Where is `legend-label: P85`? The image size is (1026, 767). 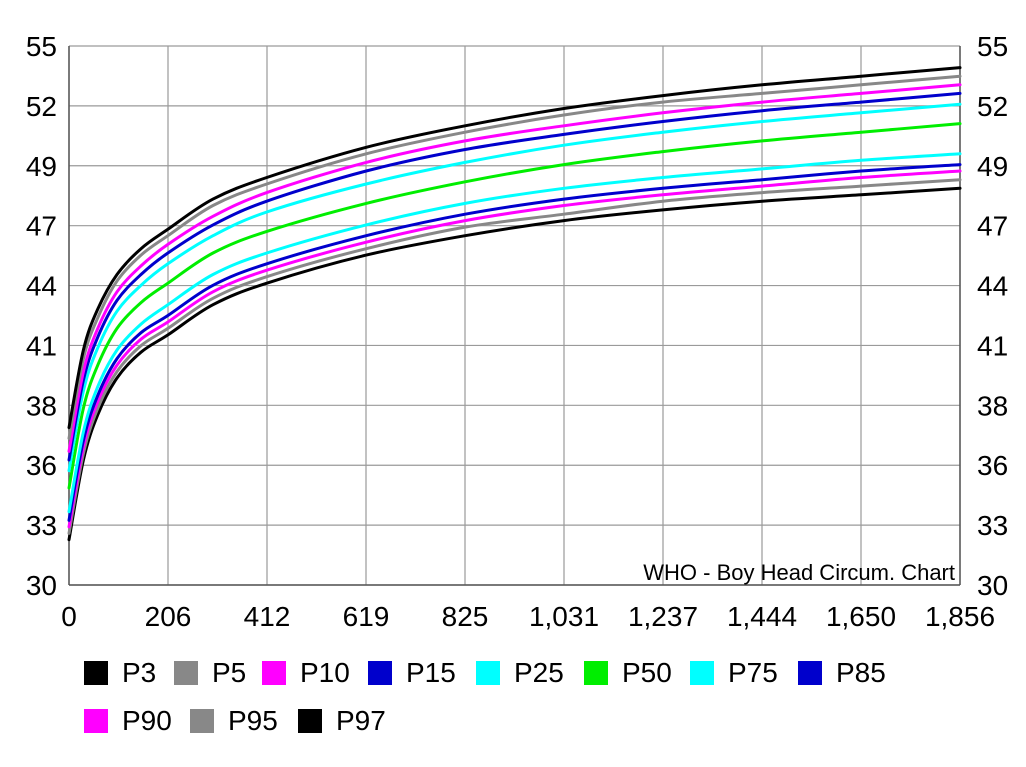
legend-label: P85 is located at coordinates (861, 672).